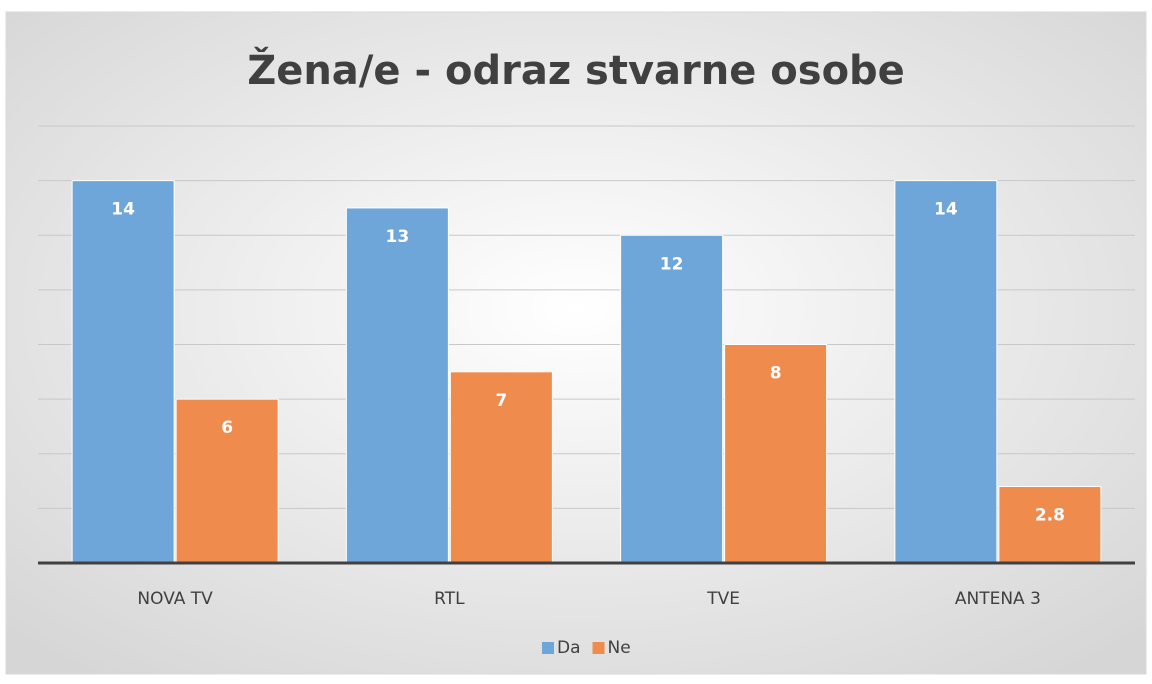 The width and height of the screenshot is (1152, 684). Describe the element at coordinates (723, 599) in the screenshot. I see `x-tick-label: TVE` at that location.